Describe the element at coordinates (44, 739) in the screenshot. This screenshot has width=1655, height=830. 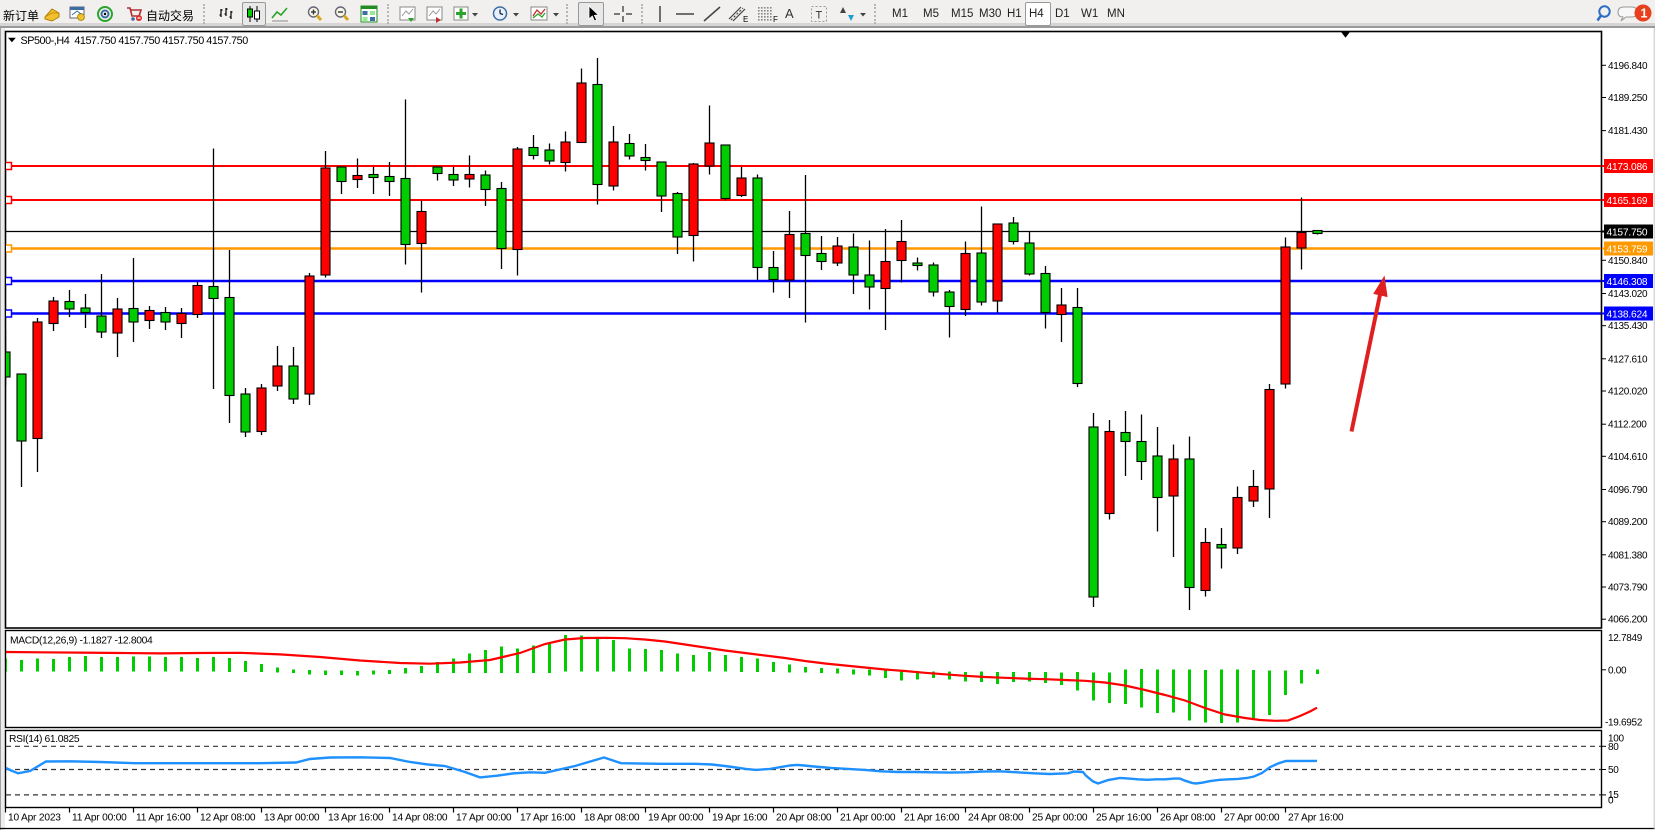
I see `svg-text: RSI(14) 61.0825` at that location.